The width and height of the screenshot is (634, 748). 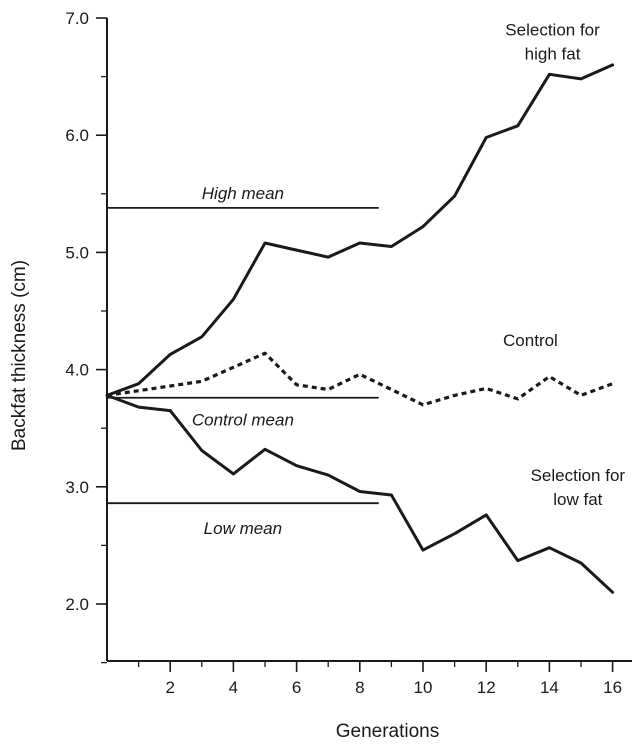 What do you see at coordinates (77, 604) in the screenshot?
I see `y-tick-label: 2.0` at bounding box center [77, 604].